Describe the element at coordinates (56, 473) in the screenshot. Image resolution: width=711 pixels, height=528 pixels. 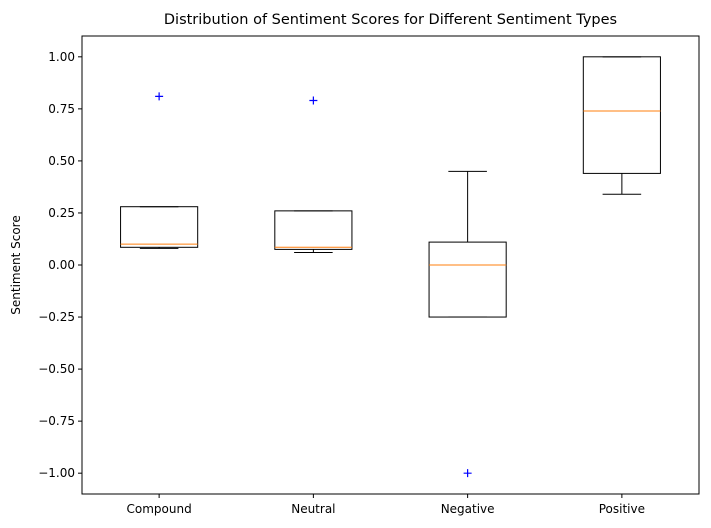
I see `y-tick-label: −1.00` at that location.